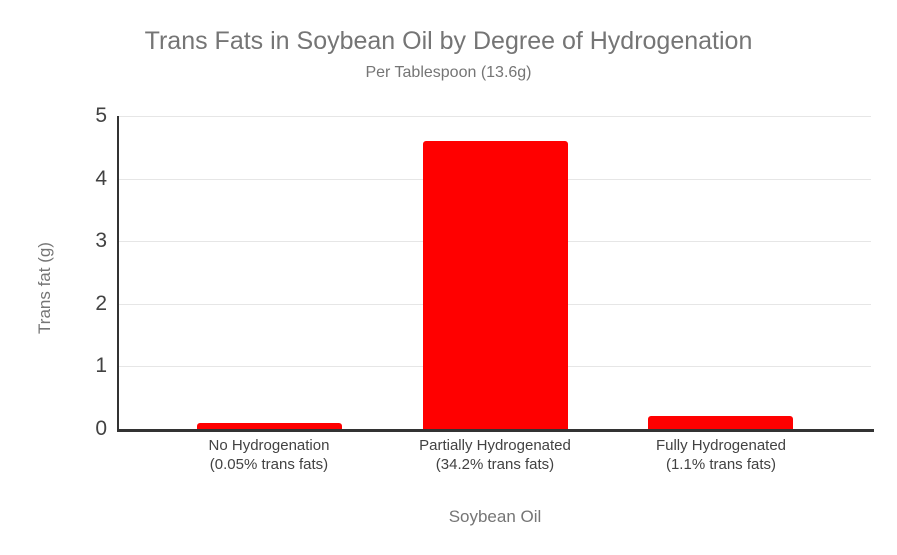 Image resolution: width=897 pixels, height=555 pixels. Describe the element at coordinates (721, 464) in the screenshot. I see `category-label-line2: (1.1% trans fats)` at that location.